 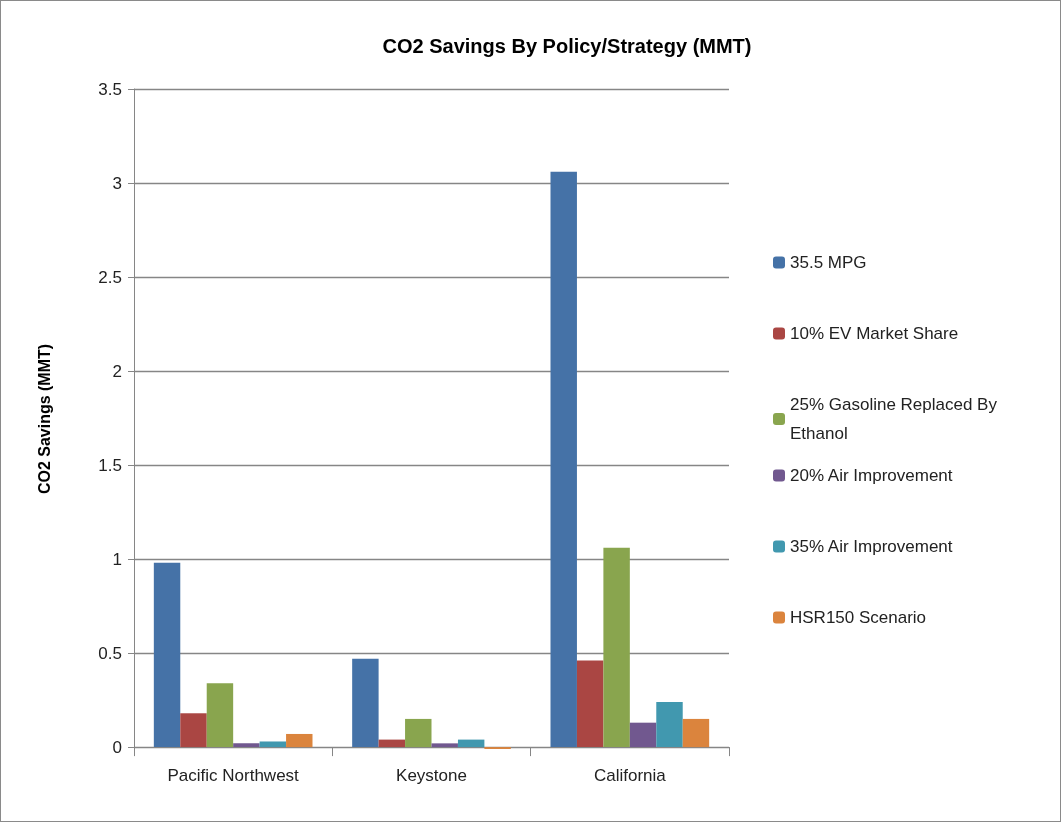 I want to click on legend-label: 35.5 MPG, so click(x=828, y=262).